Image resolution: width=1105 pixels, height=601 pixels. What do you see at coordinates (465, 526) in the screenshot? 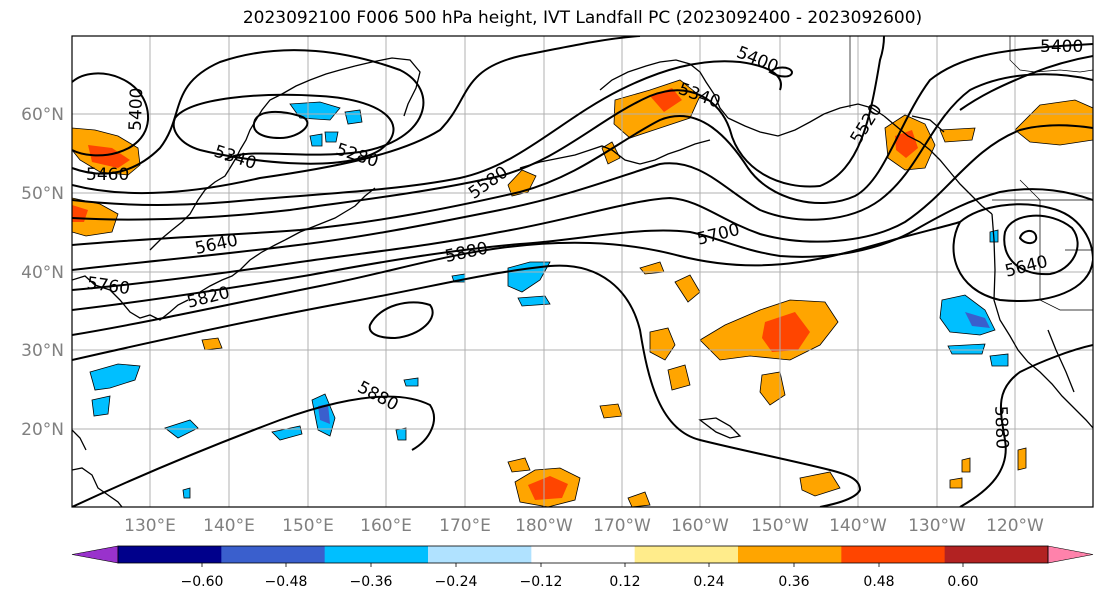
I see `lon-label: 170°E` at bounding box center [465, 526].